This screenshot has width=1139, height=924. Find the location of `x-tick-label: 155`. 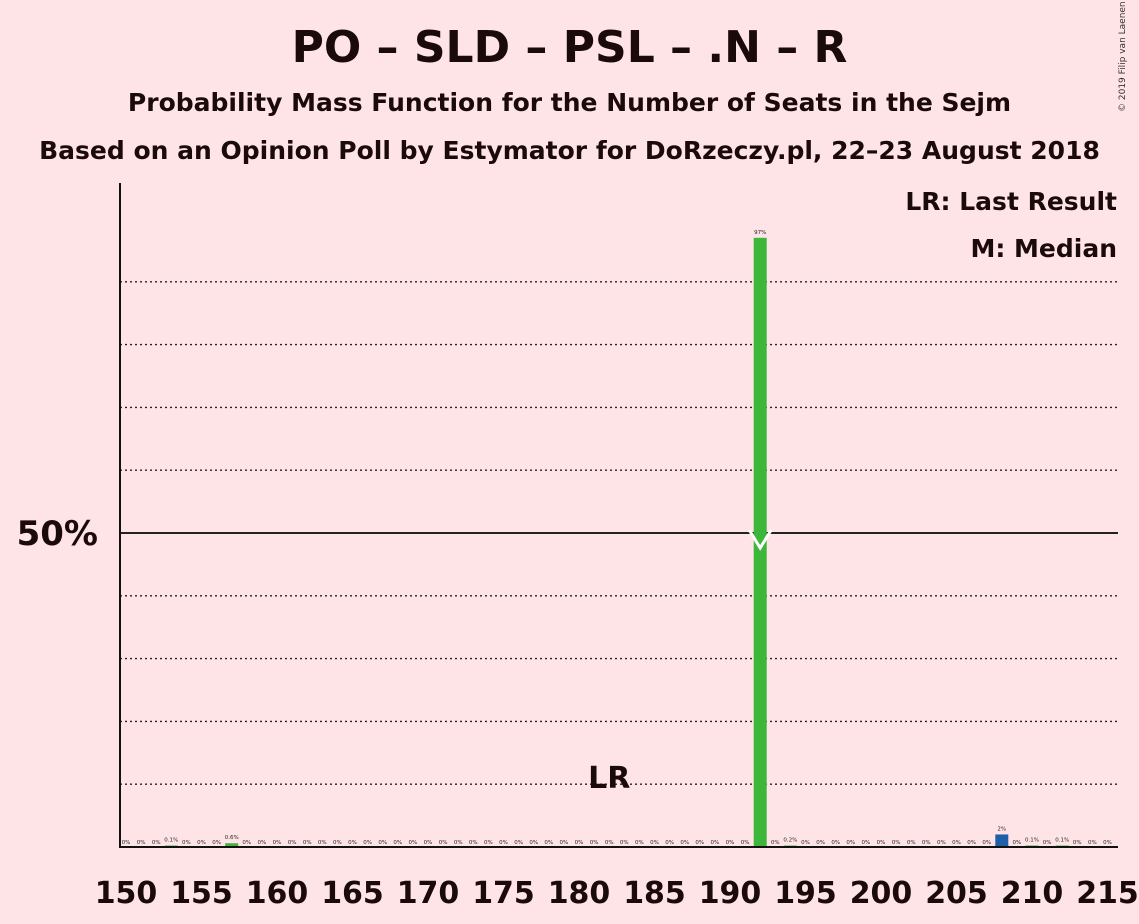

x-tick-label: 155 is located at coordinates (201, 893).